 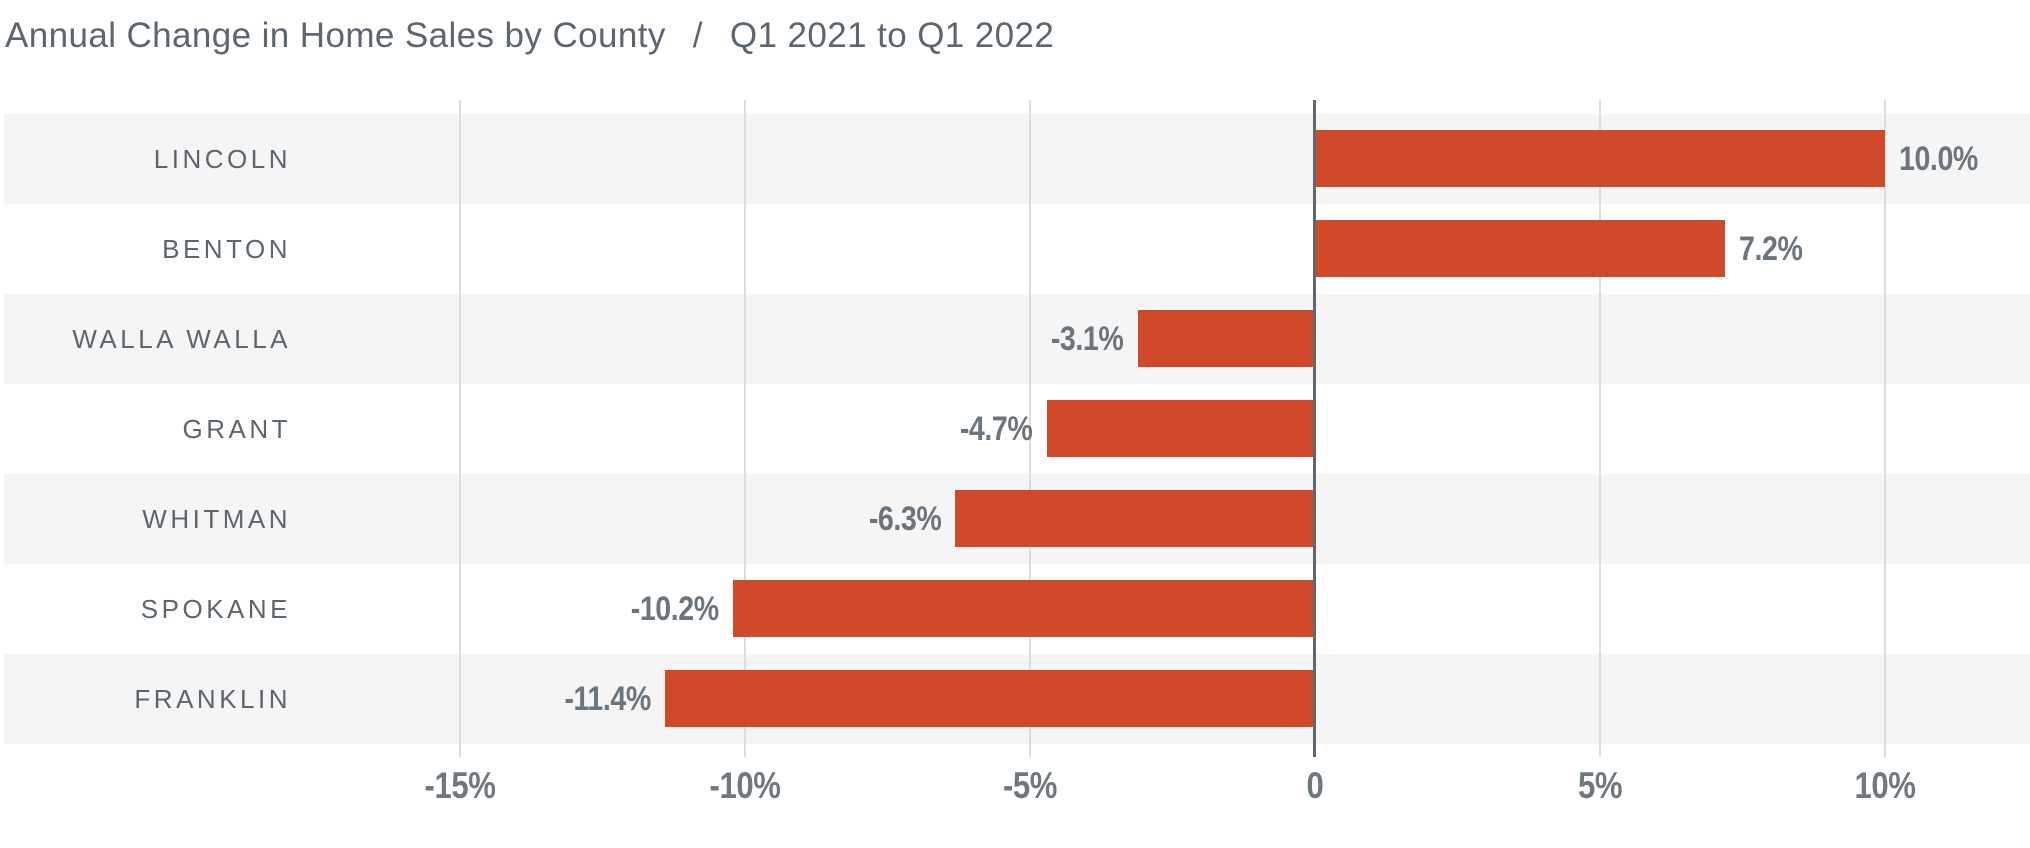 I want to click on chart-title-period: Q1 2021 to Q1 2022, so click(x=892, y=35).